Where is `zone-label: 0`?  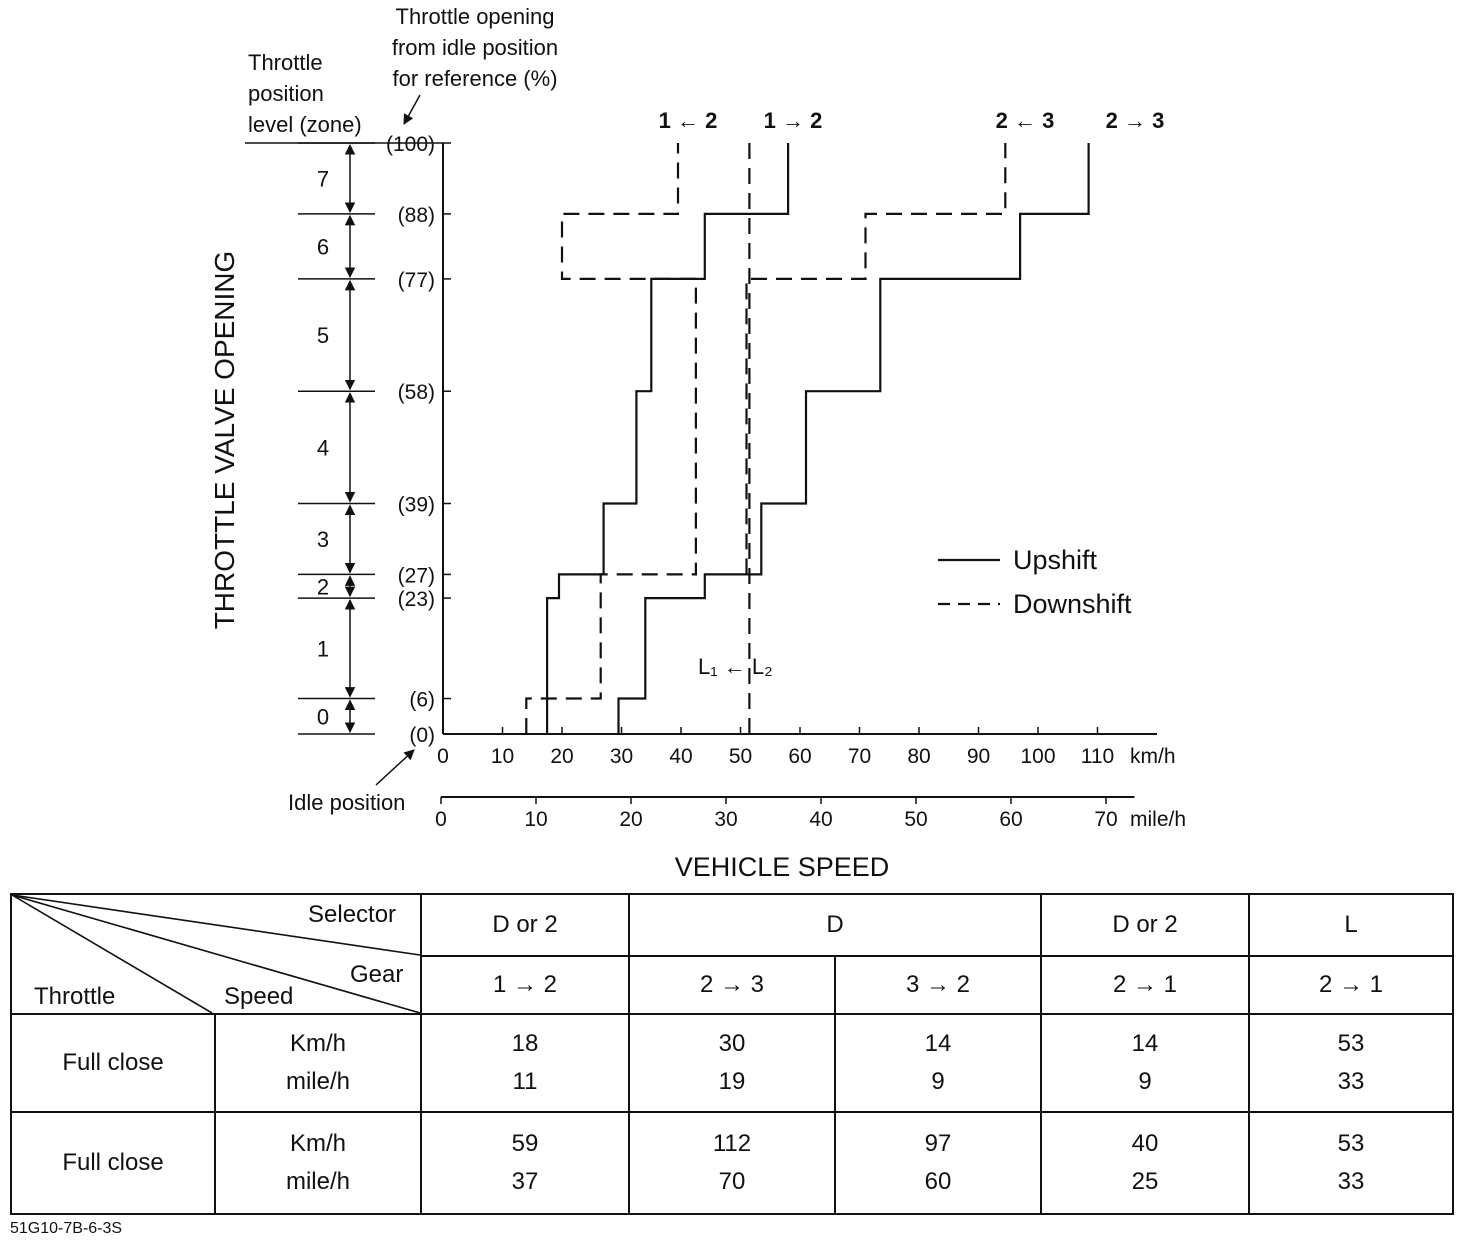 zone-label: 0 is located at coordinates (323, 716).